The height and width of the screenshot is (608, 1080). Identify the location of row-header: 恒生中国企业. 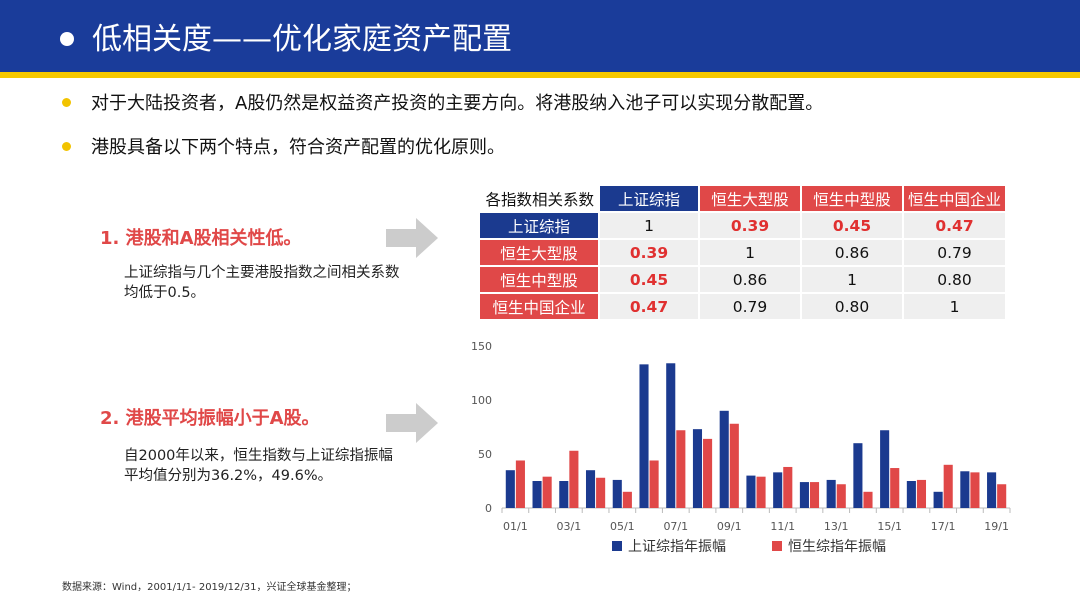
(539, 306).